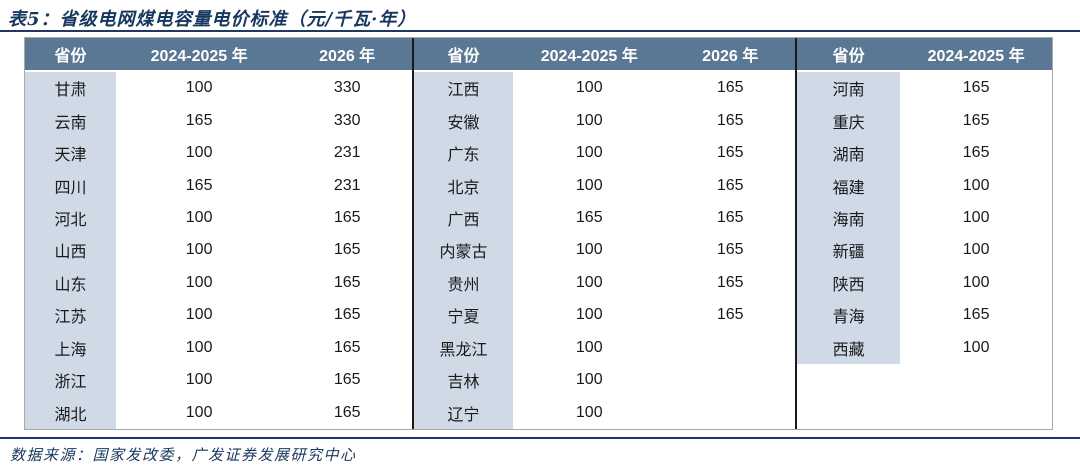 The height and width of the screenshot is (466, 1080). What do you see at coordinates (604, 412) in the screenshot?
I see `table-row: 辽宁 100` at bounding box center [604, 412].